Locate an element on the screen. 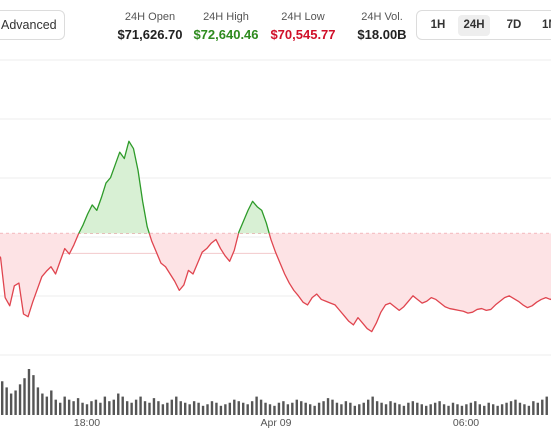 Image resolution: width=551 pixels, height=431 pixels. chart-x-axis: 18:00 Apr 09 06:00 is located at coordinates (276, 423).